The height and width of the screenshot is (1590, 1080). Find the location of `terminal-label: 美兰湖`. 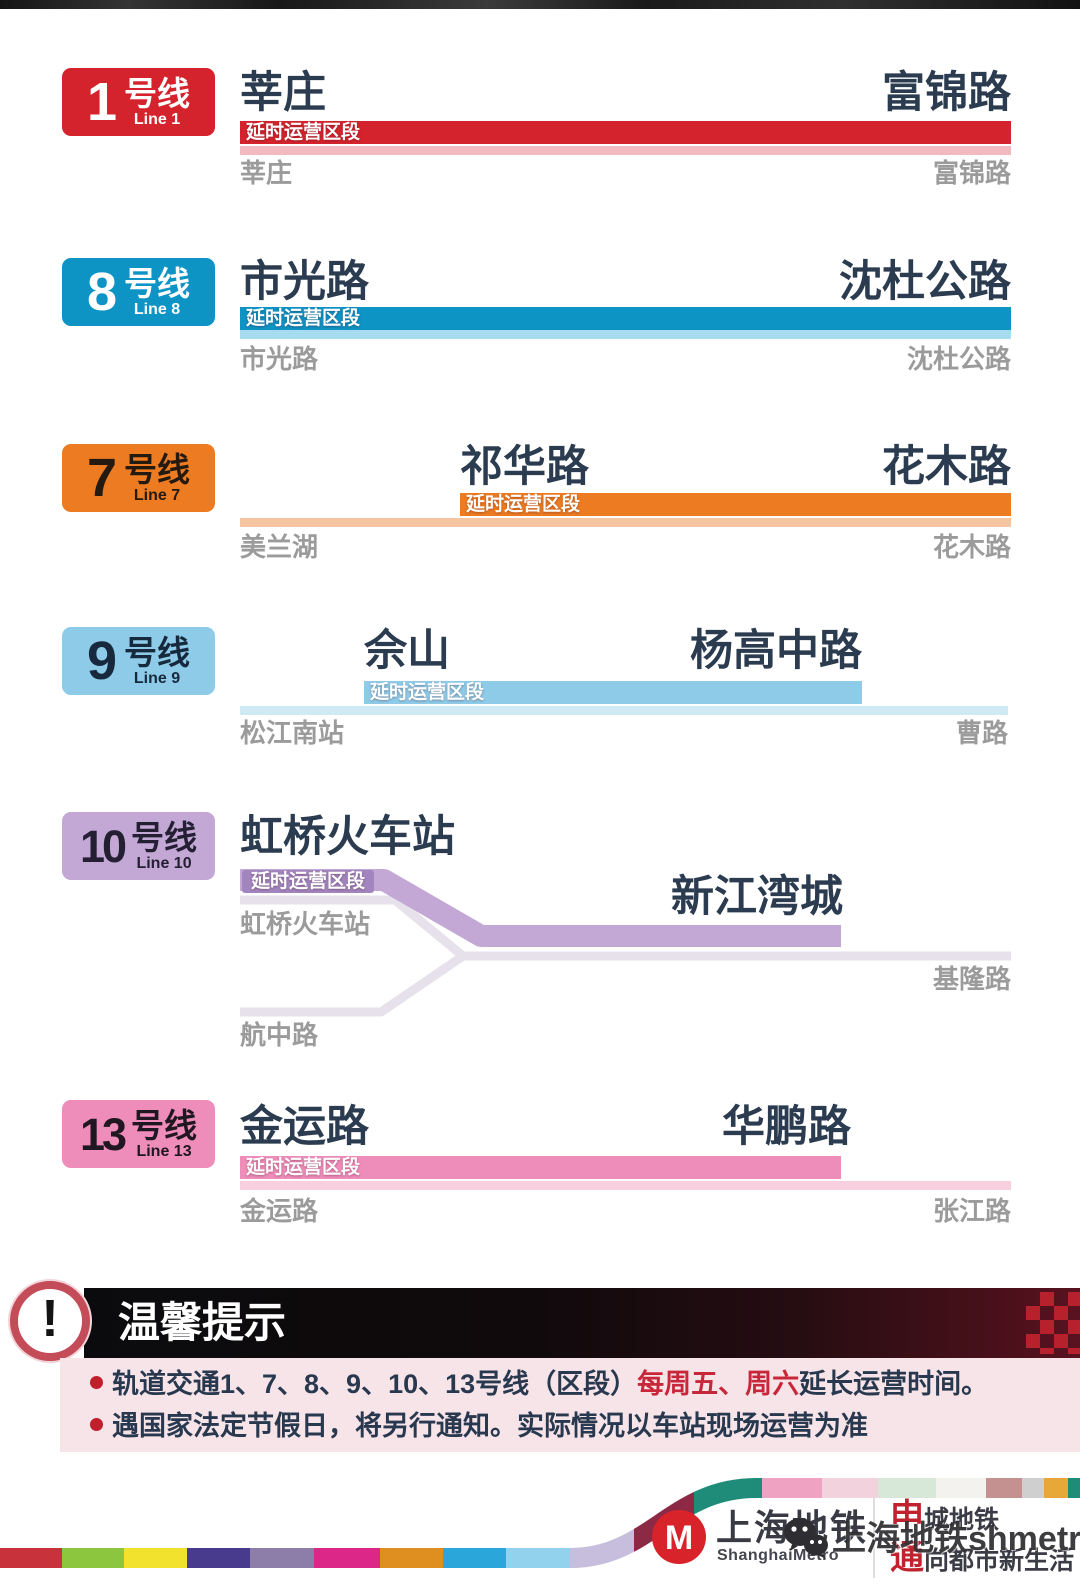

terminal-label: 美兰湖 is located at coordinates (279, 547).